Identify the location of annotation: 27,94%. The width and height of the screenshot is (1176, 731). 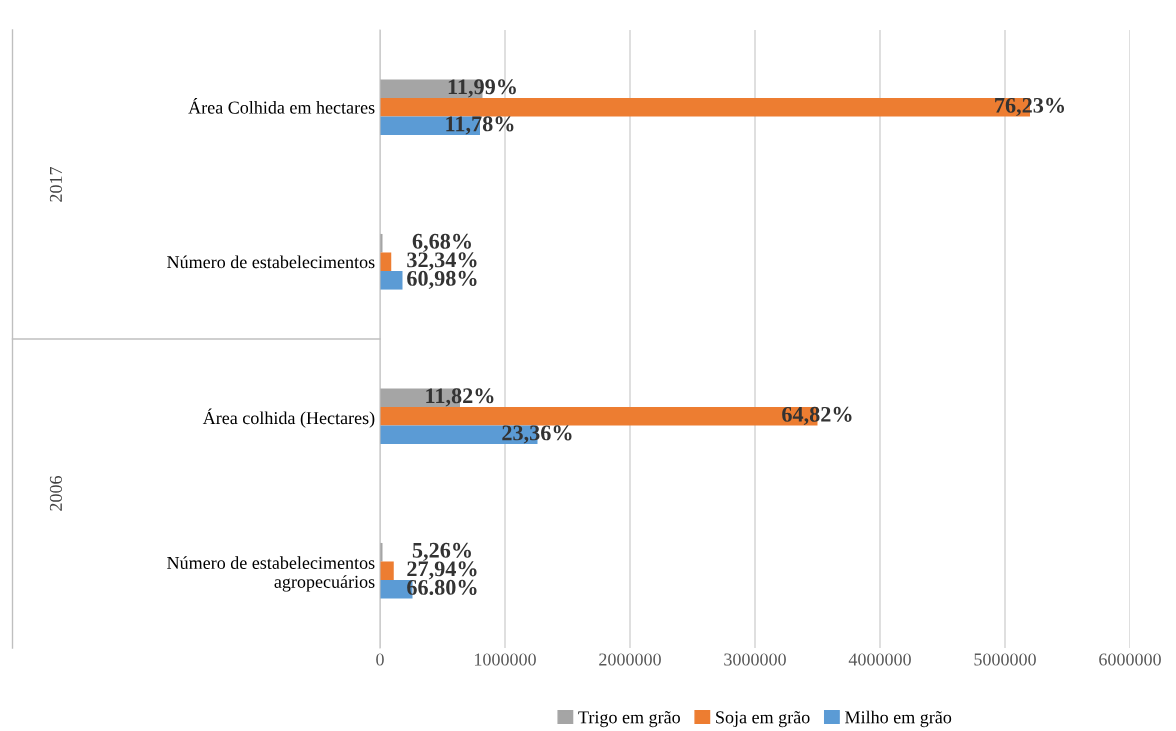
(442, 570).